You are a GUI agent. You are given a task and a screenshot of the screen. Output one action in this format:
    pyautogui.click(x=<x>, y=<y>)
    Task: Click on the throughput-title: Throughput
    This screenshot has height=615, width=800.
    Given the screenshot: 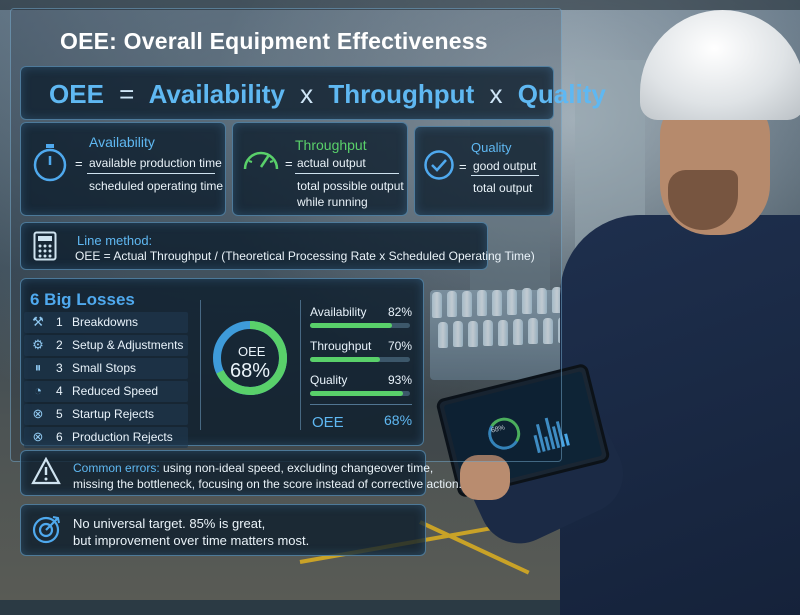 What is the action you would take?
    pyautogui.click(x=331, y=145)
    